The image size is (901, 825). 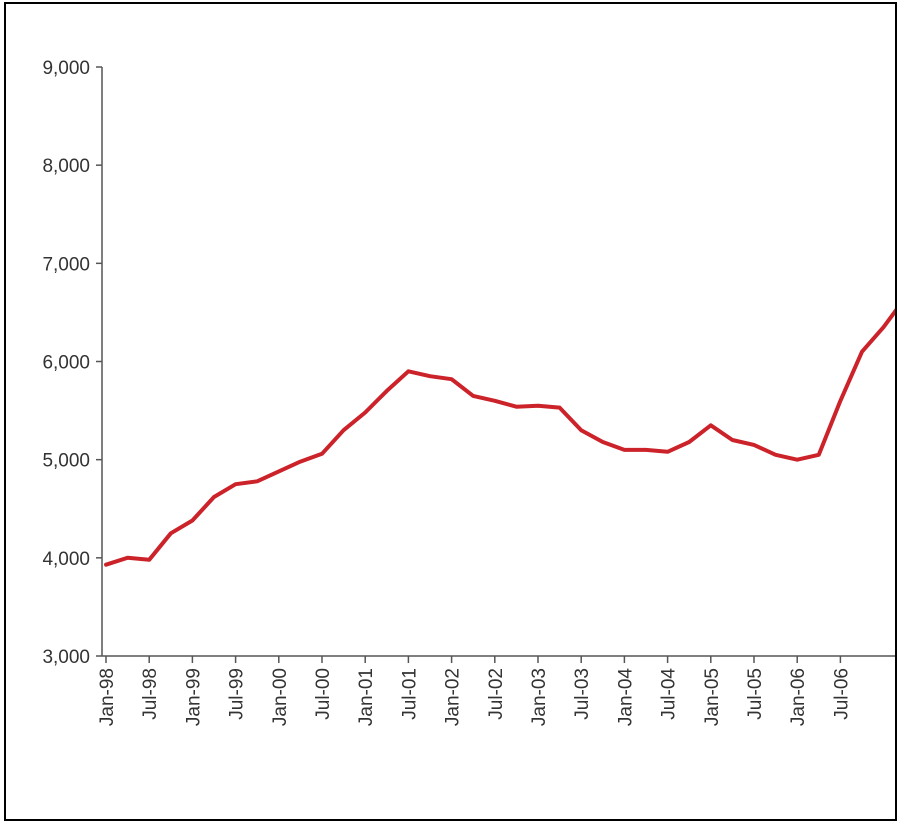 What do you see at coordinates (193, 697) in the screenshot?
I see `x-tick-label: Jan-99` at bounding box center [193, 697].